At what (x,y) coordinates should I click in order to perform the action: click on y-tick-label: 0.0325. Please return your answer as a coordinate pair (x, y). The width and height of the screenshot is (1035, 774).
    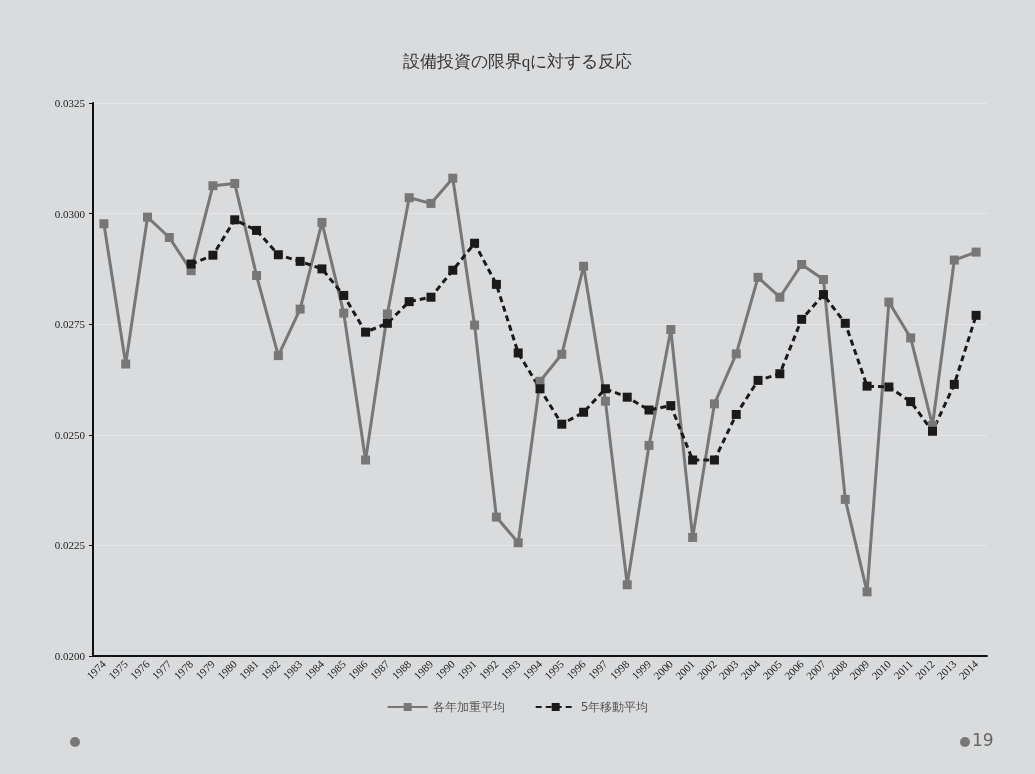
    Looking at the image, I should click on (70, 103).